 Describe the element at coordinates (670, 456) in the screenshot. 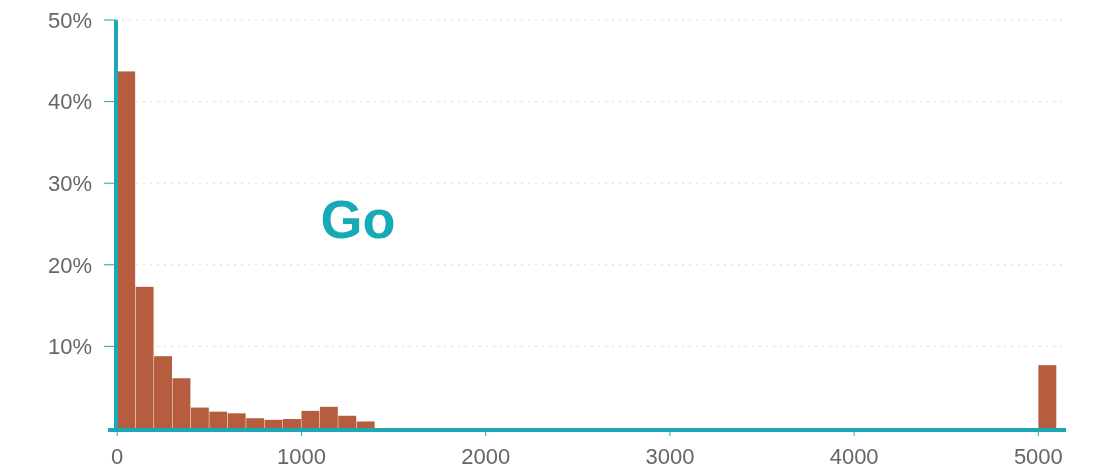

I see `x-tick-label: 3000` at that location.